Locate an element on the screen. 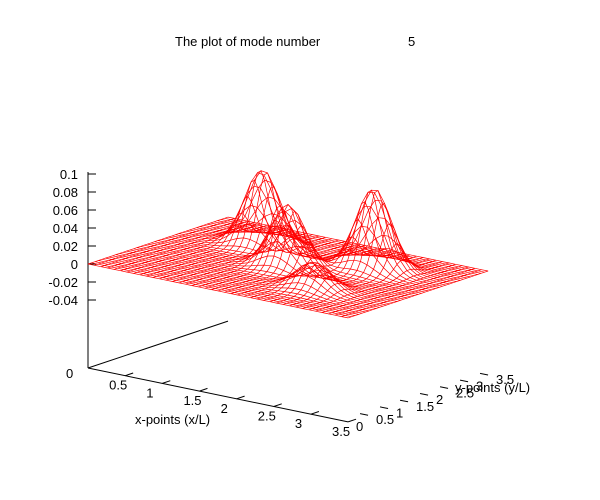 This screenshot has width=600, height=500. x-tick-label: 3.5 is located at coordinates (341, 431).